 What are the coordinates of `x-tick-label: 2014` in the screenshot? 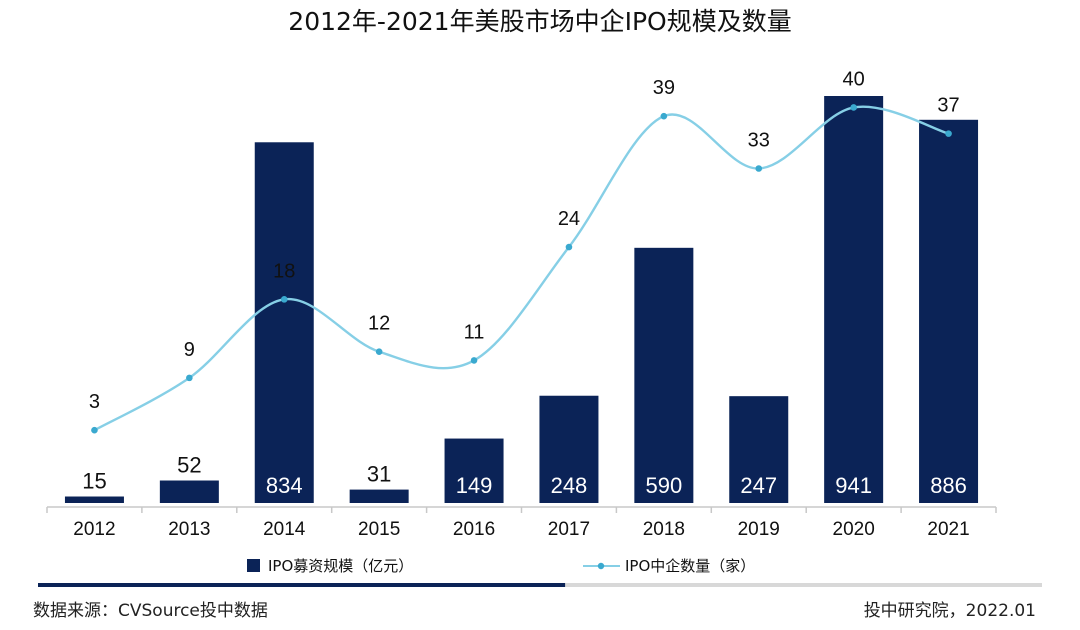 It's located at (284, 529).